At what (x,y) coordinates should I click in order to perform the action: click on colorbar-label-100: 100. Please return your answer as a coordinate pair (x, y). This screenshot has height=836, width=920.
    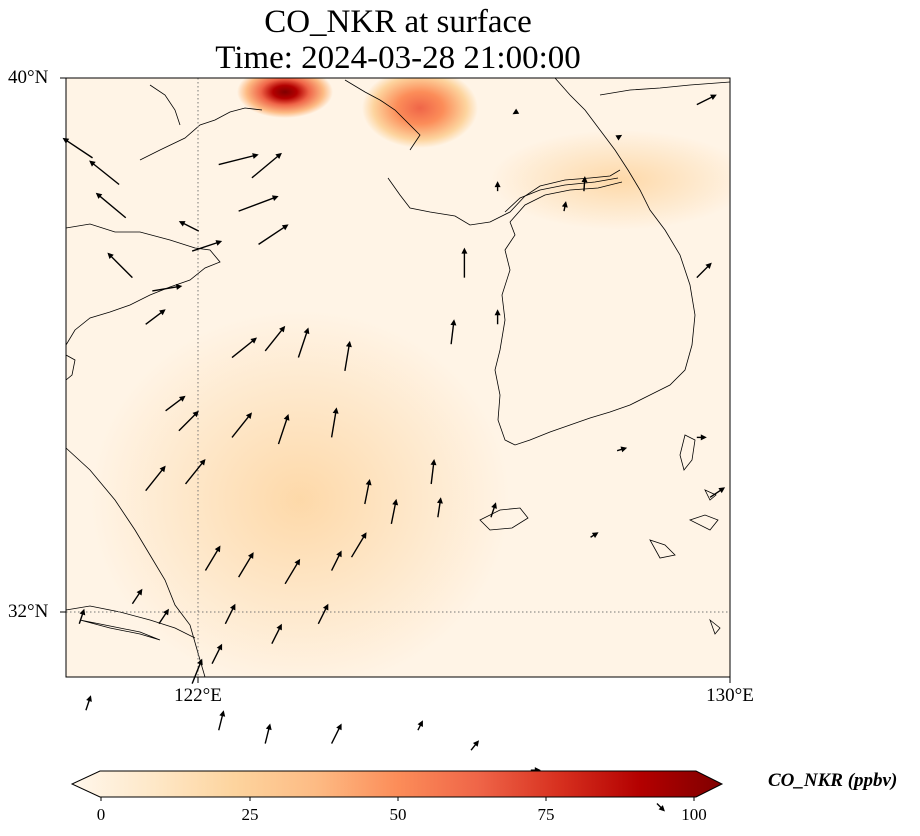
    Looking at the image, I should click on (694, 814).